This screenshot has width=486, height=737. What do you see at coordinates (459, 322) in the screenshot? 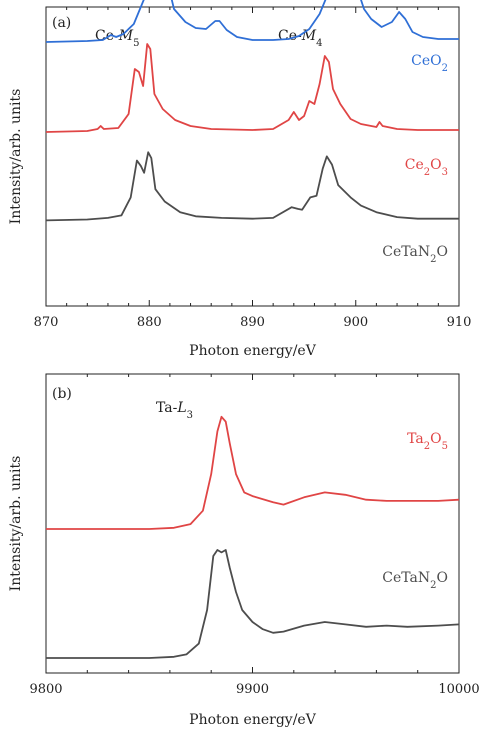
I see `x-tick-label: 910` at bounding box center [459, 322].